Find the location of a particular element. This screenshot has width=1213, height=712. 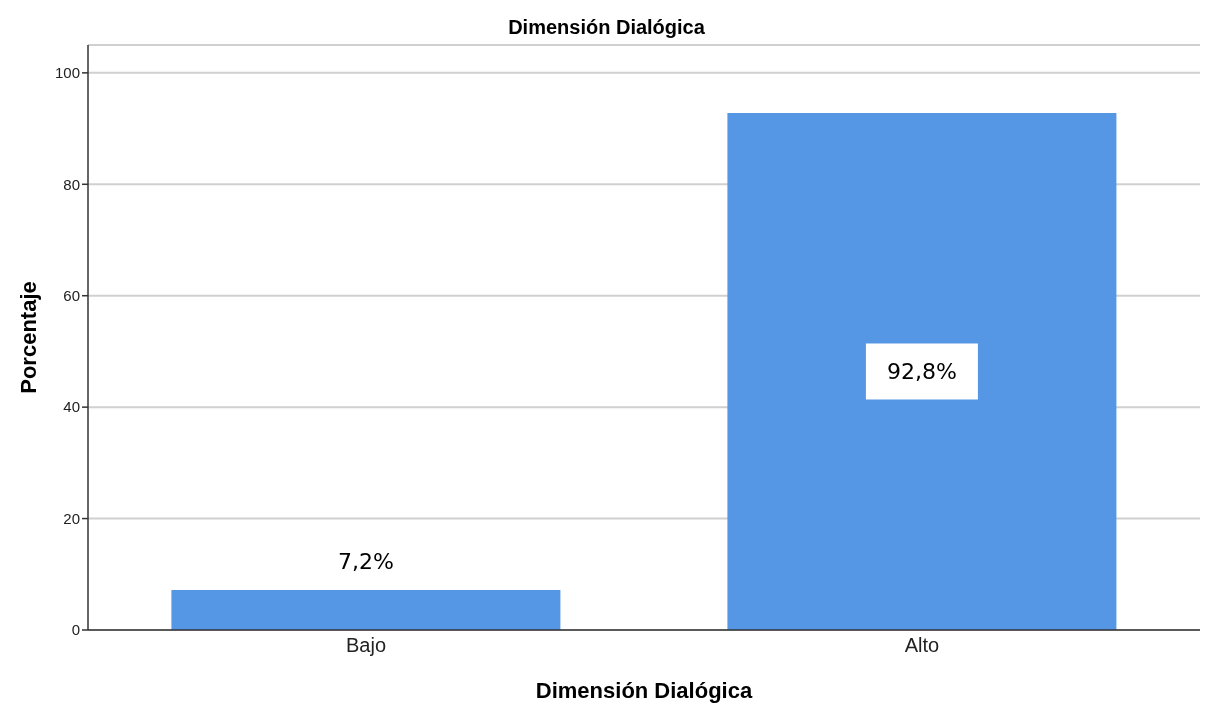

x-tick-label: Bajo is located at coordinates (366, 645).